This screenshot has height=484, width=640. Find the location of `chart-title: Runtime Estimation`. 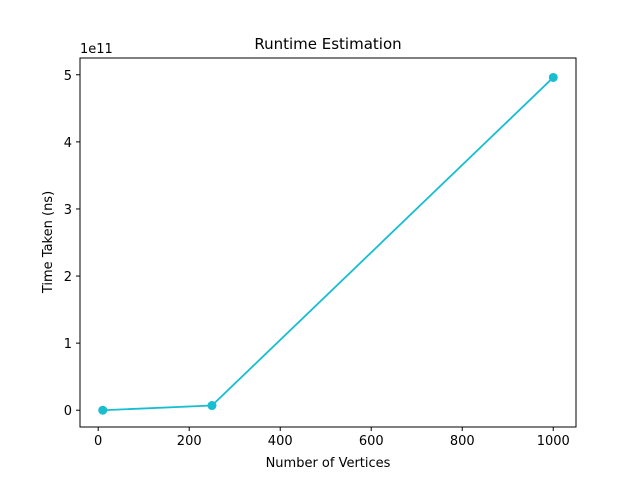

chart-title: Runtime Estimation is located at coordinates (327, 44).